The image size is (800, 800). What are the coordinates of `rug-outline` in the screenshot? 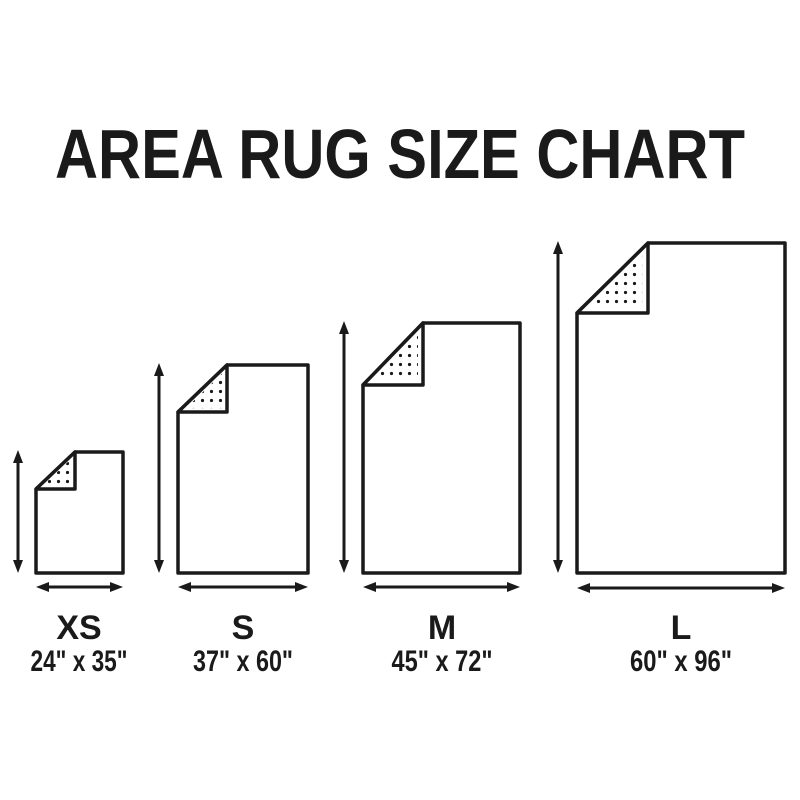 It's located at (79, 512).